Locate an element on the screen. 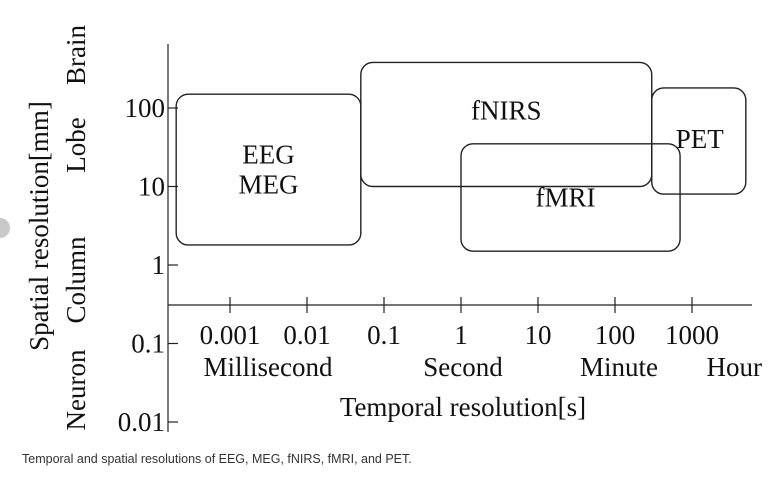  y-category-label: Neuron is located at coordinates (76, 389).